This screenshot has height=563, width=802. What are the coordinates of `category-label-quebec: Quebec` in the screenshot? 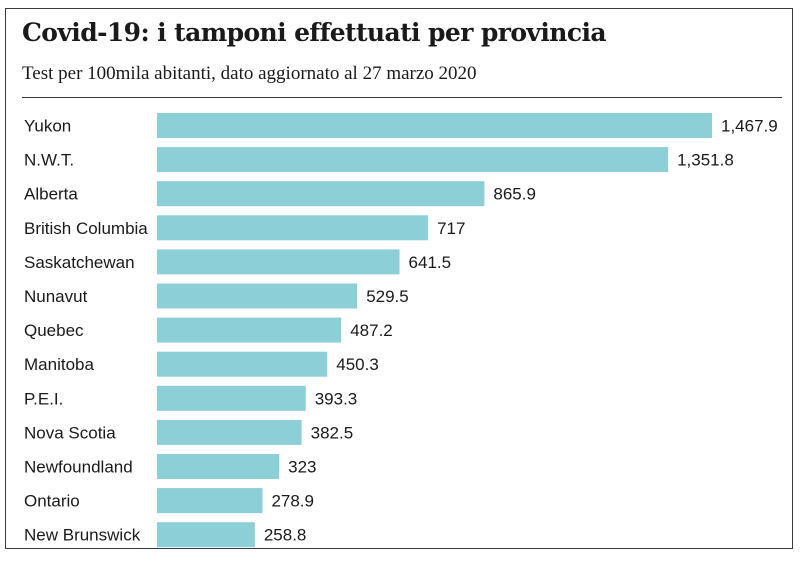 It's located at (54, 330).